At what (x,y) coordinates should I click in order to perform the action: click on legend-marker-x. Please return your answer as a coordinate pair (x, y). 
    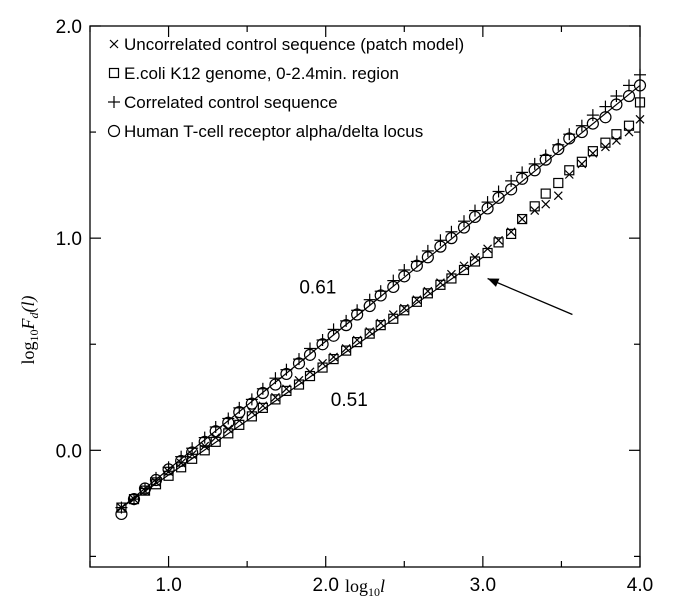
    Looking at the image, I should click on (114, 44).